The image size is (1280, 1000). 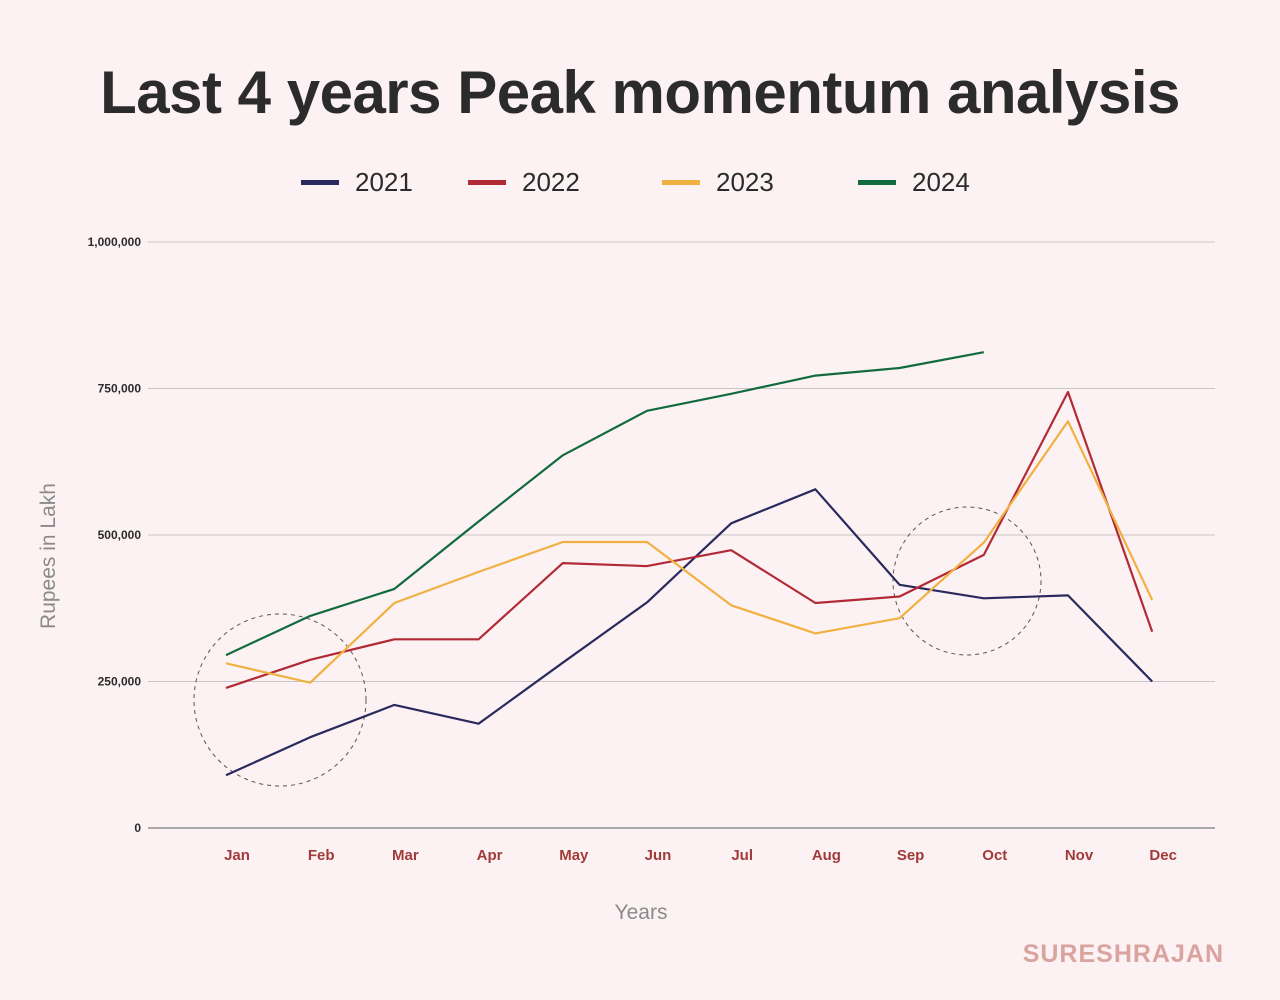 I want to click on y-tick-label: 500,000, so click(x=120, y=535).